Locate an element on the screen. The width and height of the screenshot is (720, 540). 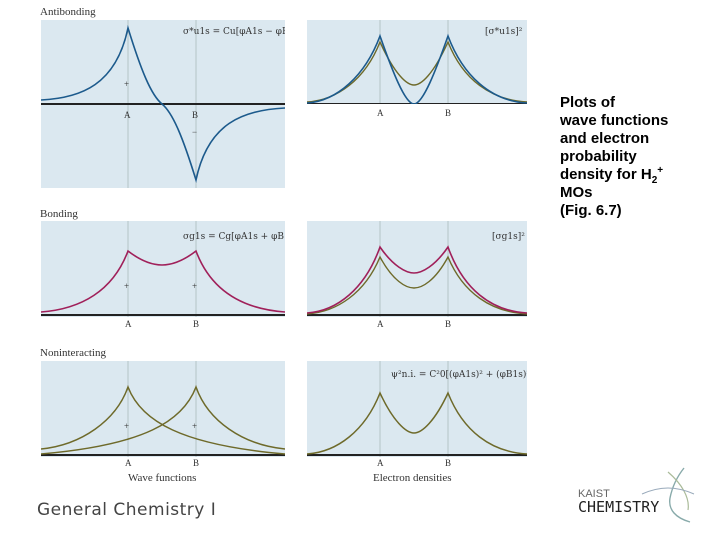
logo-text-kaist: KAIST is located at coordinates (594, 494).